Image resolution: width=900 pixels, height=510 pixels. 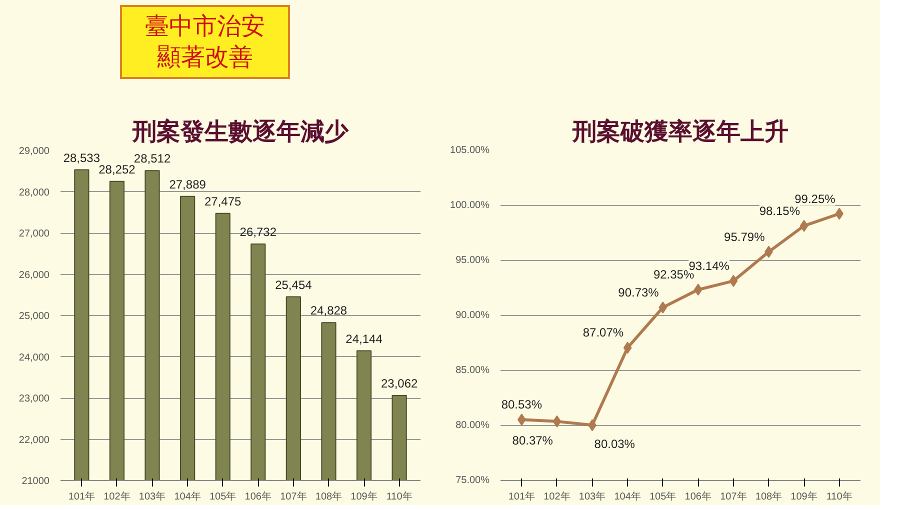 I want to click on data-label: 28,533, so click(x=81, y=157).